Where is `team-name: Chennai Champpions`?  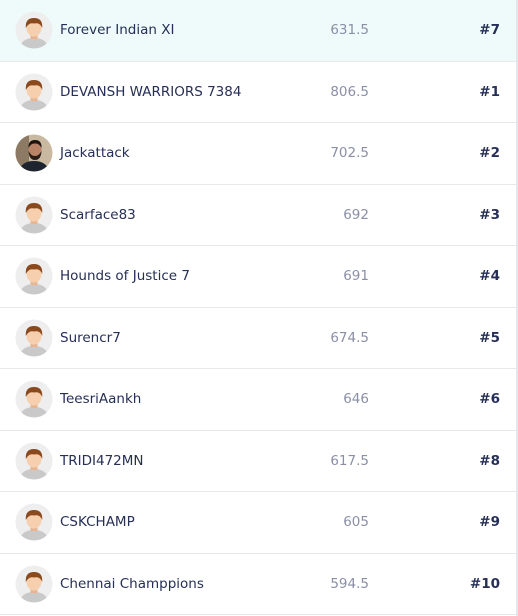
team-name: Chennai Champpions is located at coordinates (132, 583).